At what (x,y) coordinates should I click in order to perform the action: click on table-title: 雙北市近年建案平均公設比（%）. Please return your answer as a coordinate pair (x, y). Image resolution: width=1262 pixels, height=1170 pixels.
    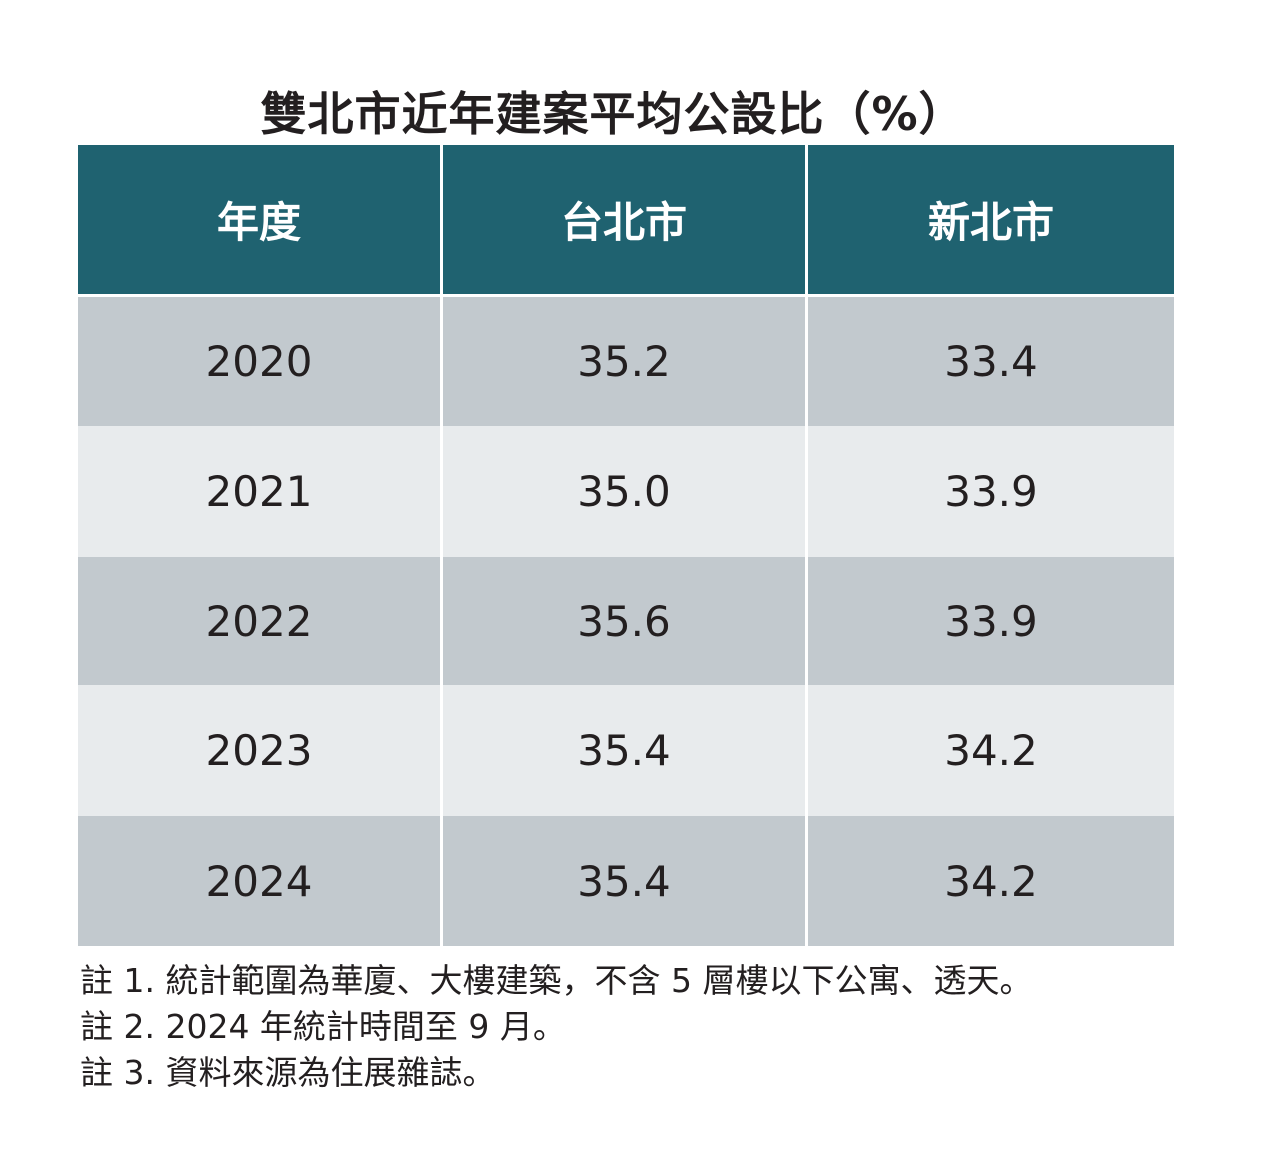
    Looking at the image, I should click on (613, 114).